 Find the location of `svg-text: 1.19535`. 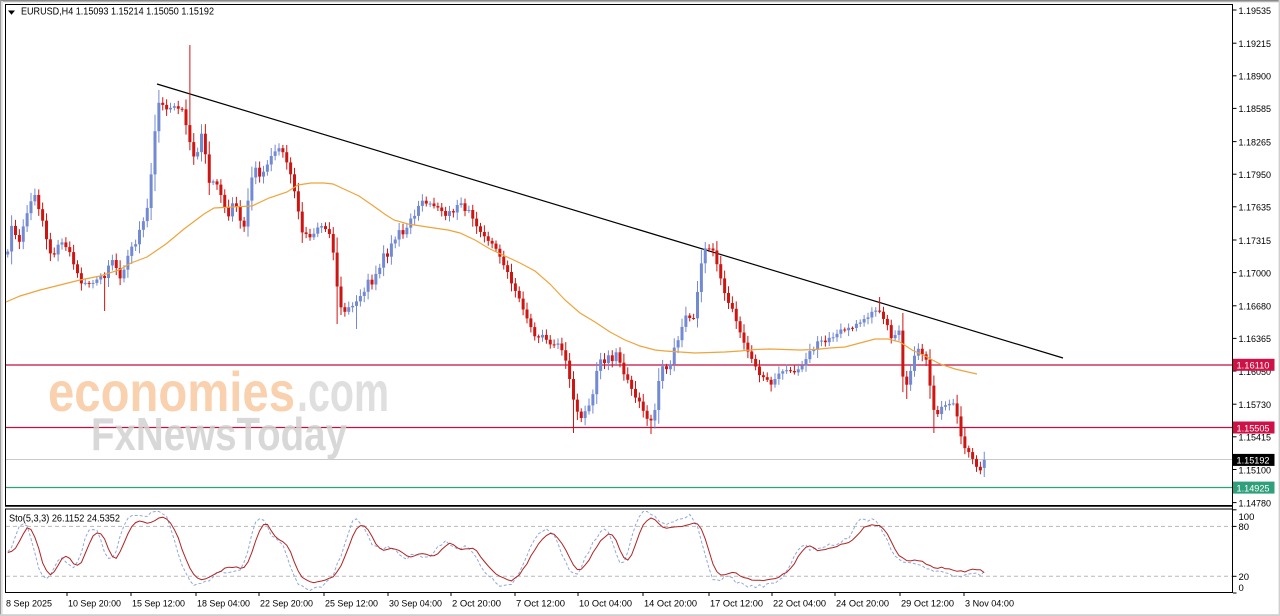

svg-text: 1.19535 is located at coordinates (1255, 11).